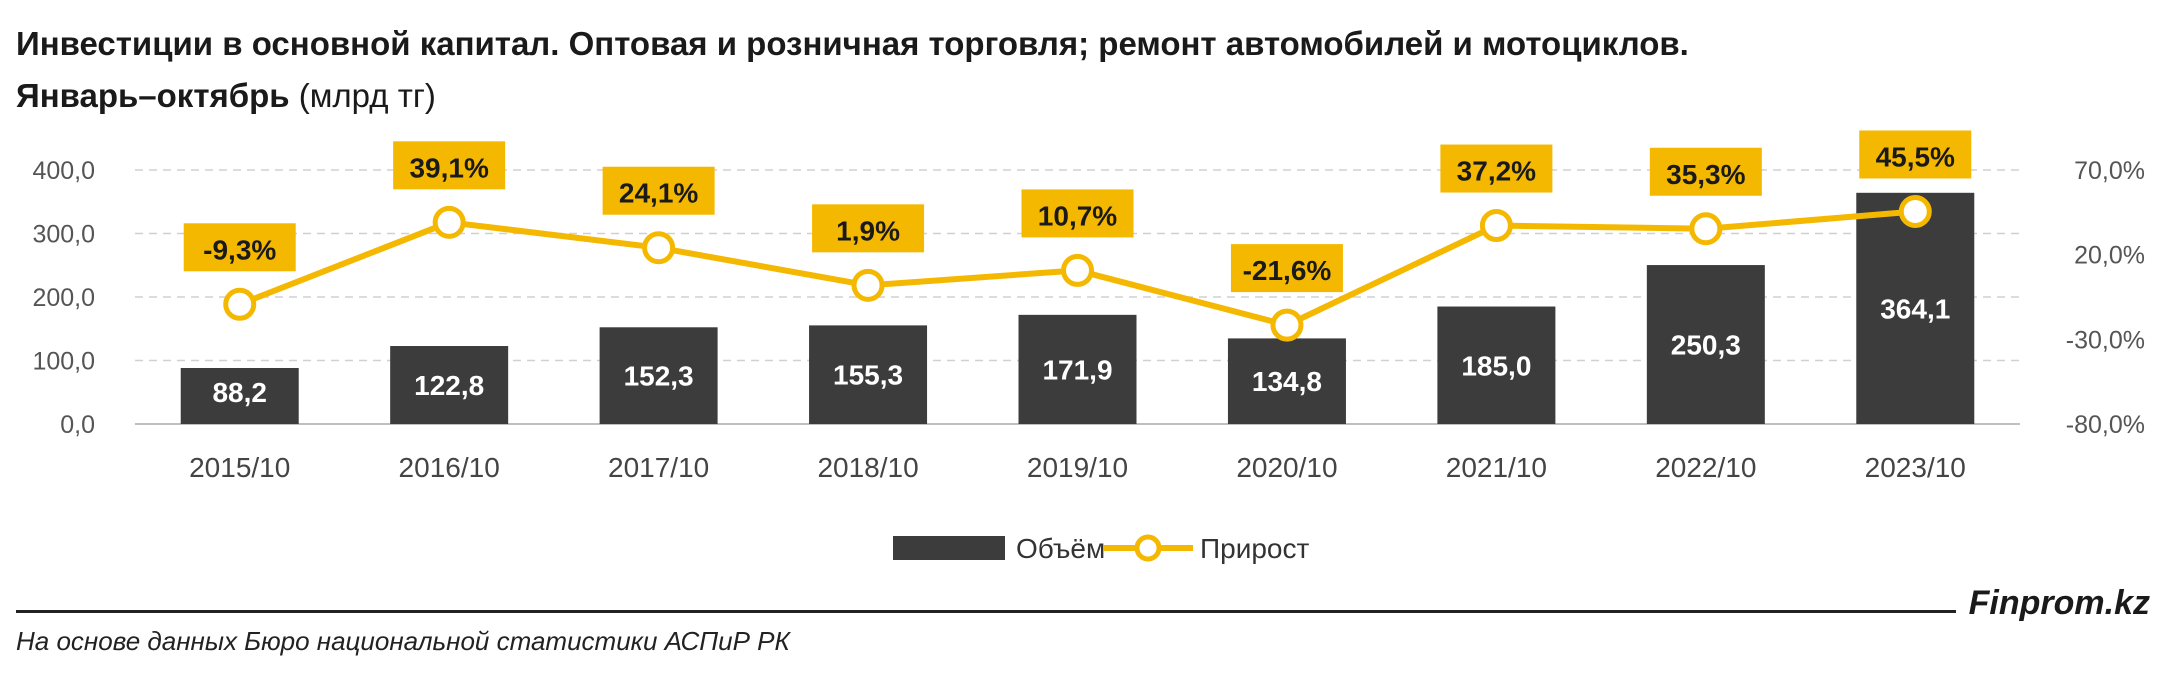 The width and height of the screenshot is (2160, 680). I want to click on footer-divider, so click(986, 611).